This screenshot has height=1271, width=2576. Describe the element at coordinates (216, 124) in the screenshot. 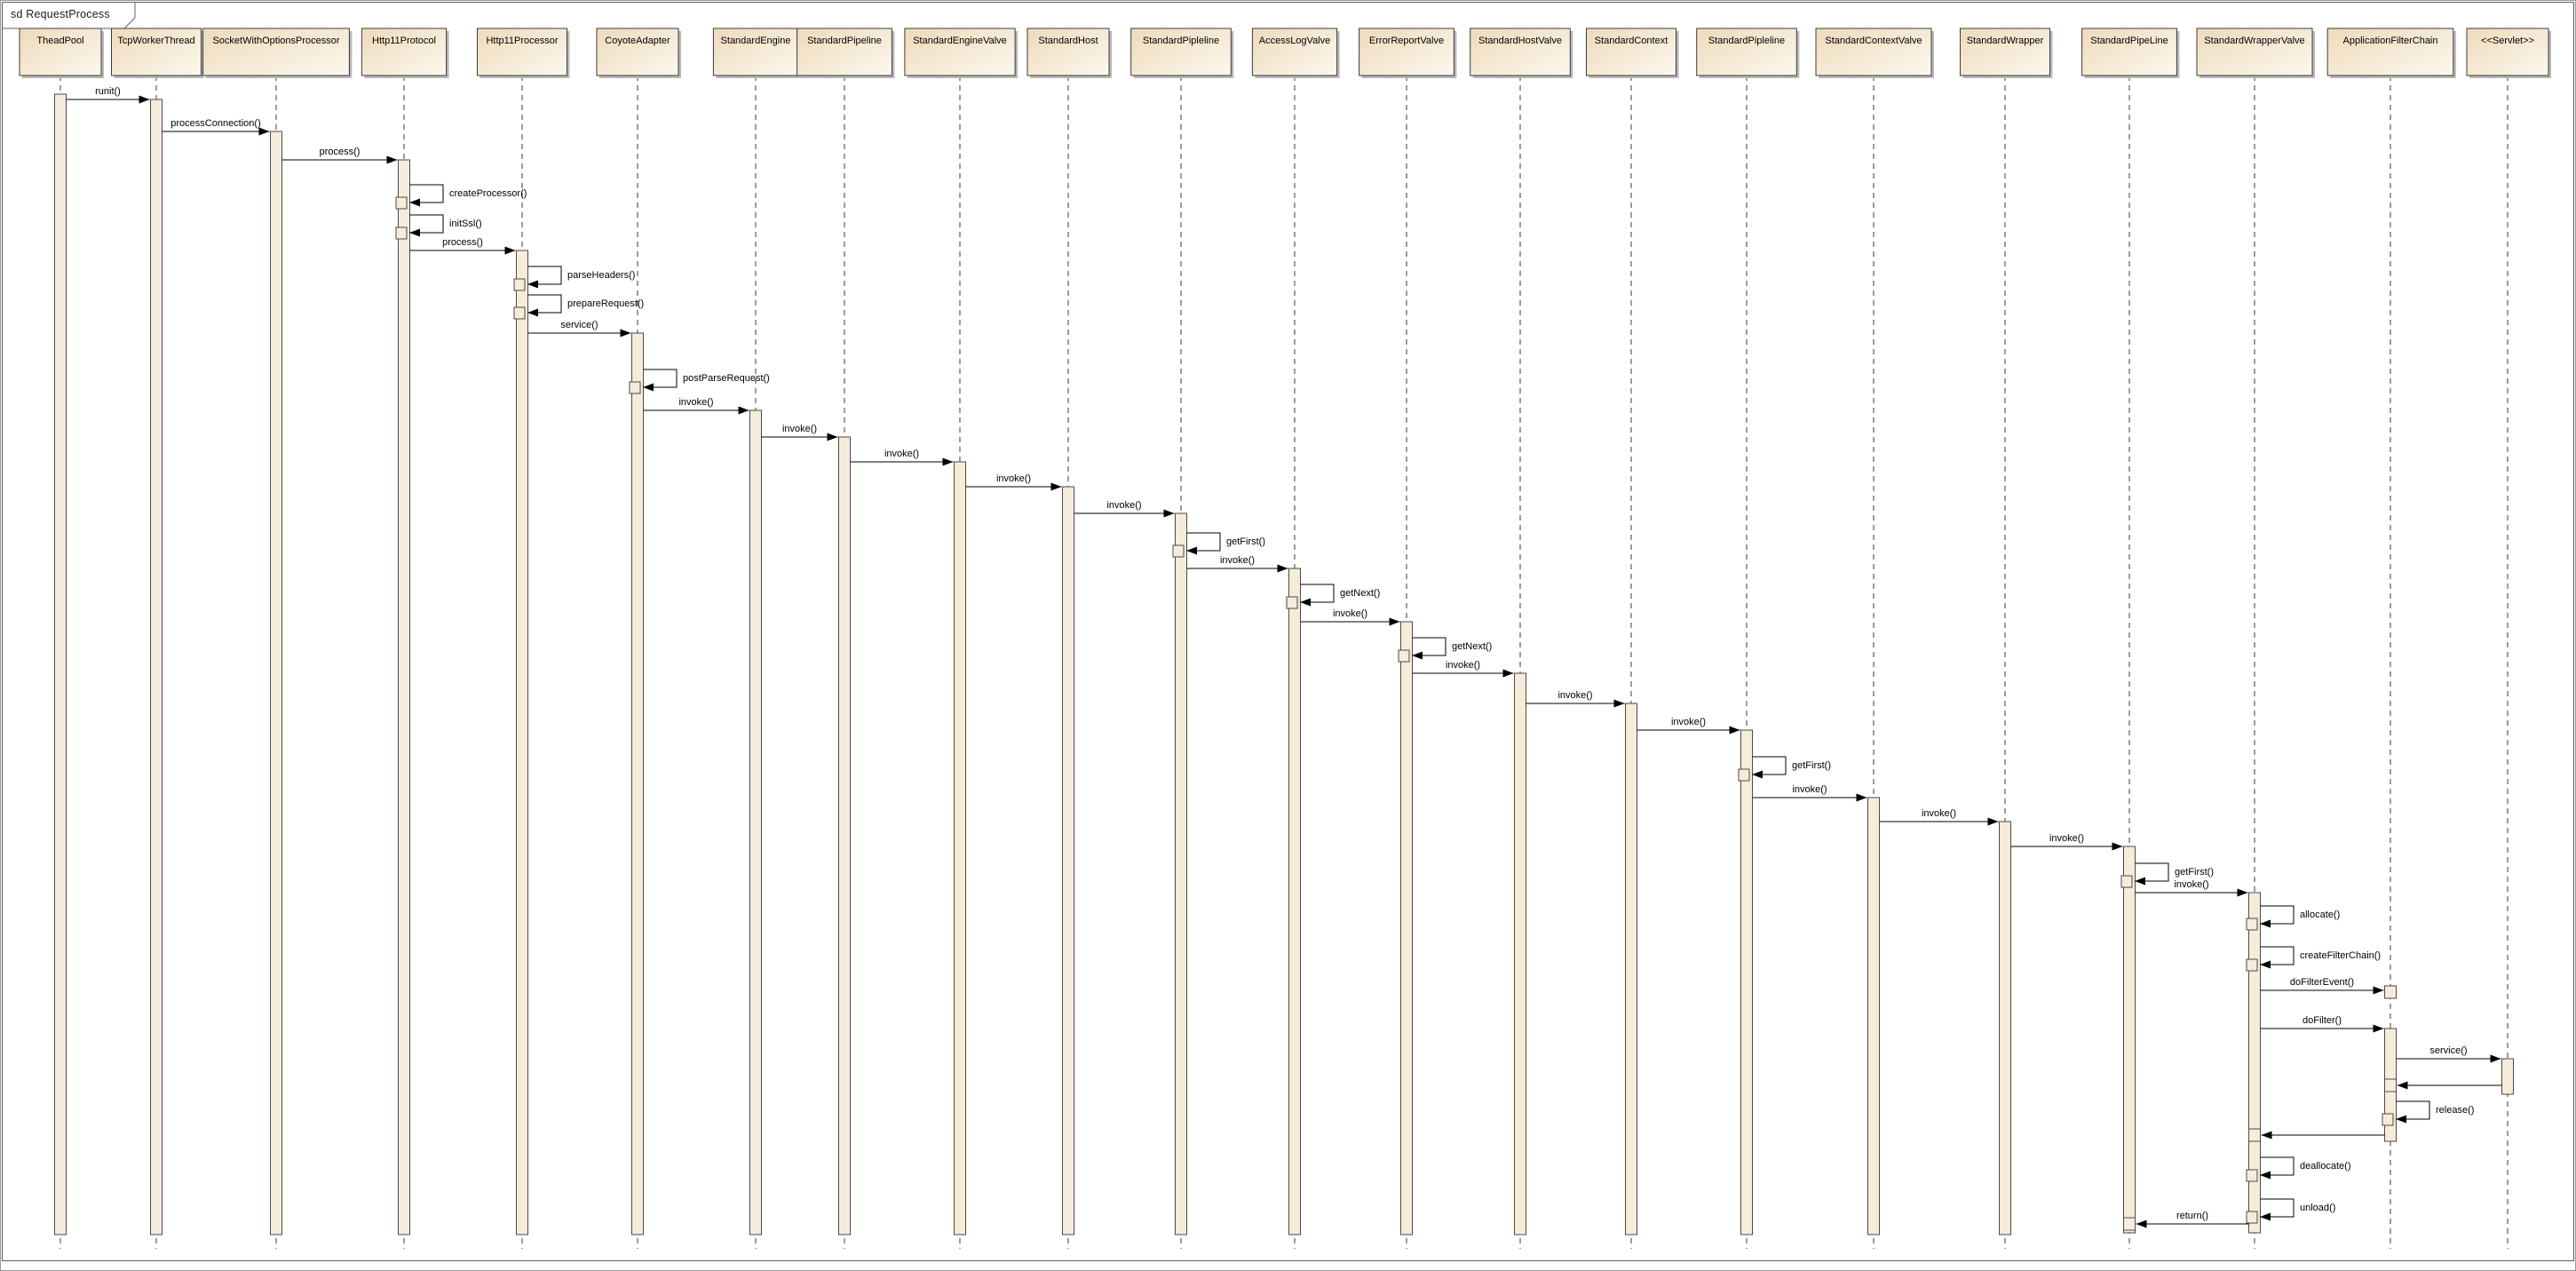

I see `message-label: processConnection()` at that location.